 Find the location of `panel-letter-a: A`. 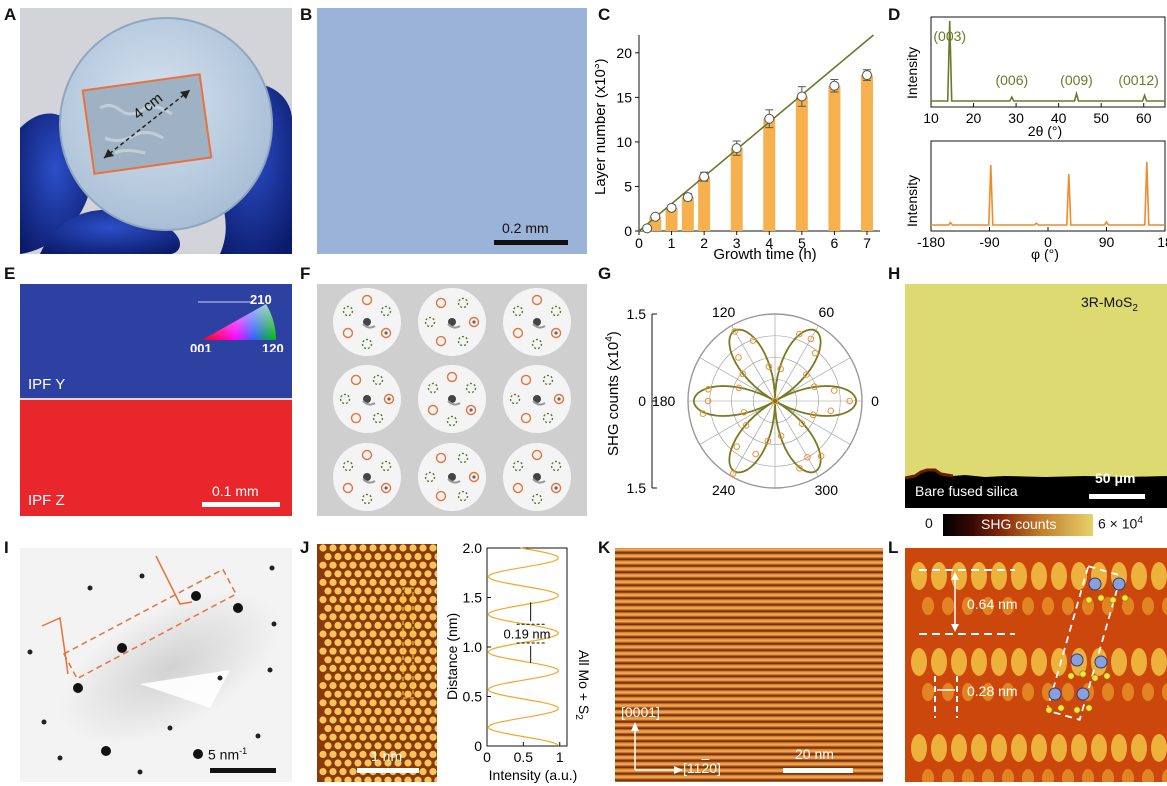

panel-letter-a: A is located at coordinates (10, 14).